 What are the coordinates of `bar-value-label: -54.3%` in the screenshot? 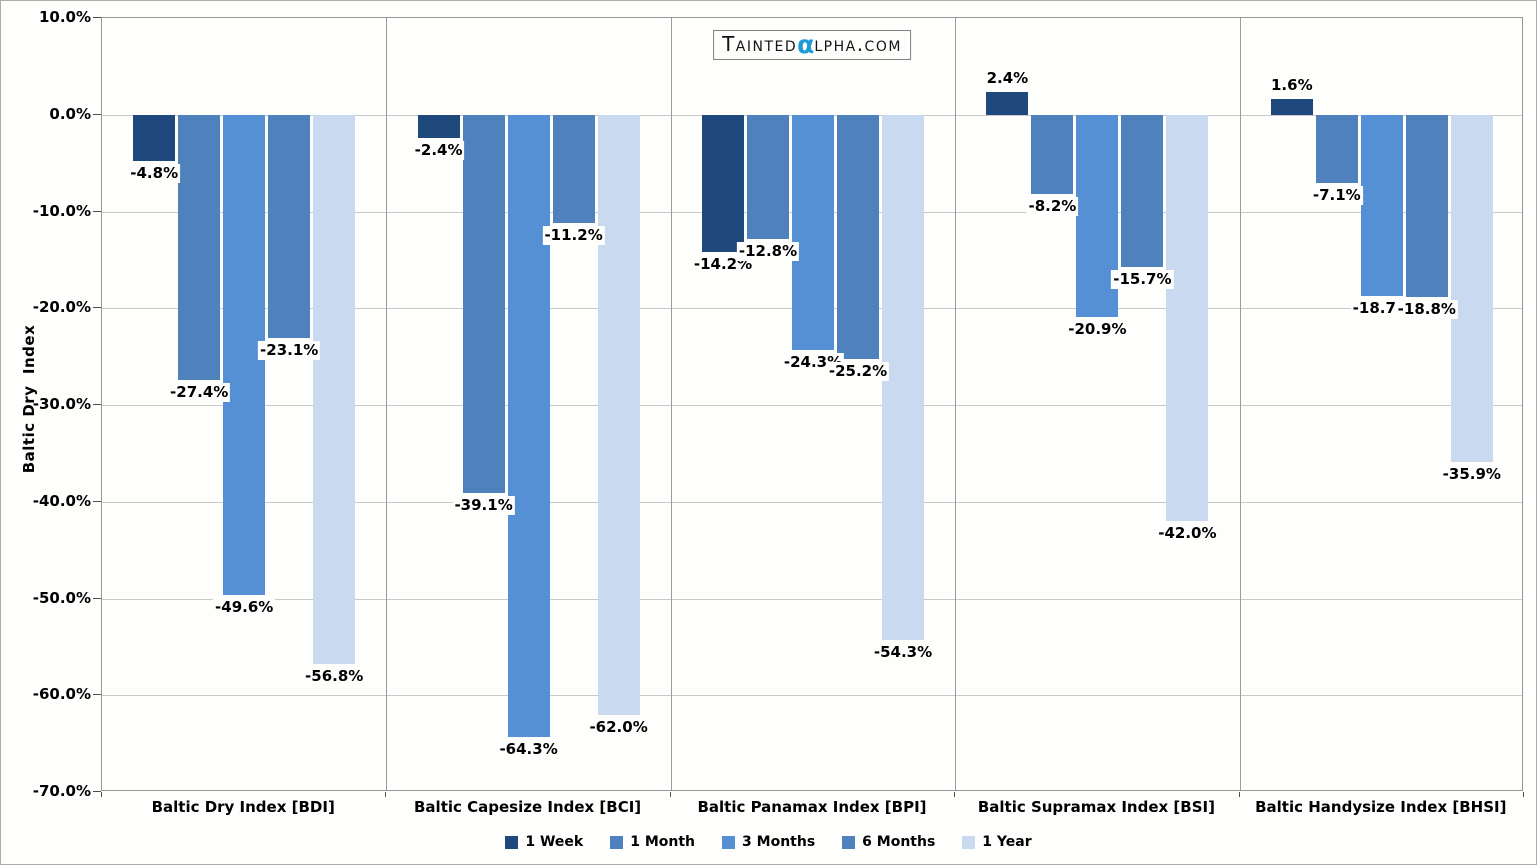 It's located at (903, 653).